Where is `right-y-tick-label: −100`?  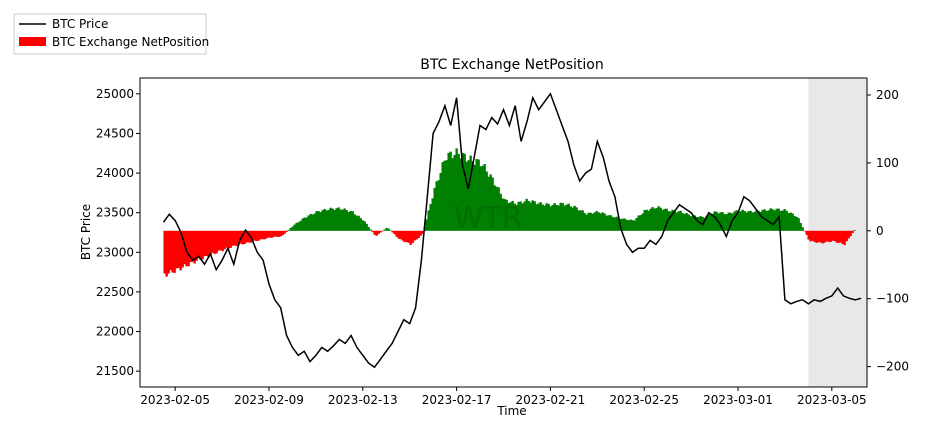 right-y-tick-label: −100 is located at coordinates (892, 299).